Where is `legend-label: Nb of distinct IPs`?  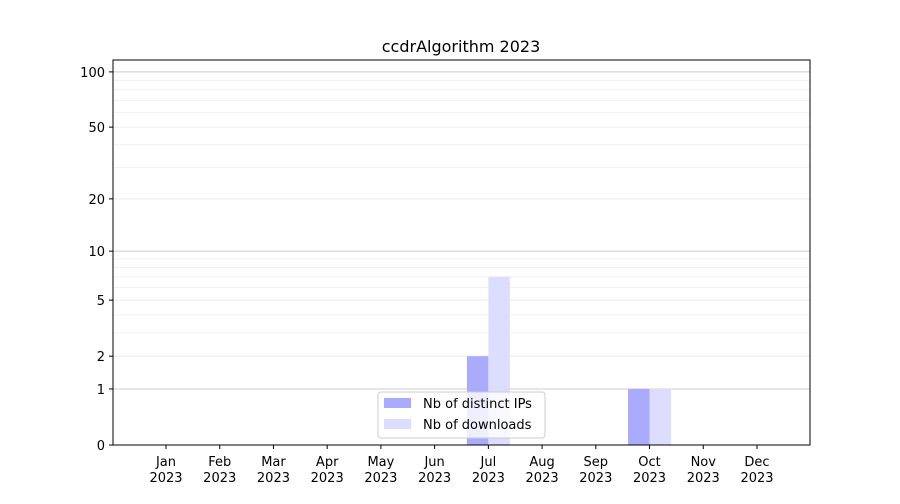
legend-label: Nb of distinct IPs is located at coordinates (477, 404).